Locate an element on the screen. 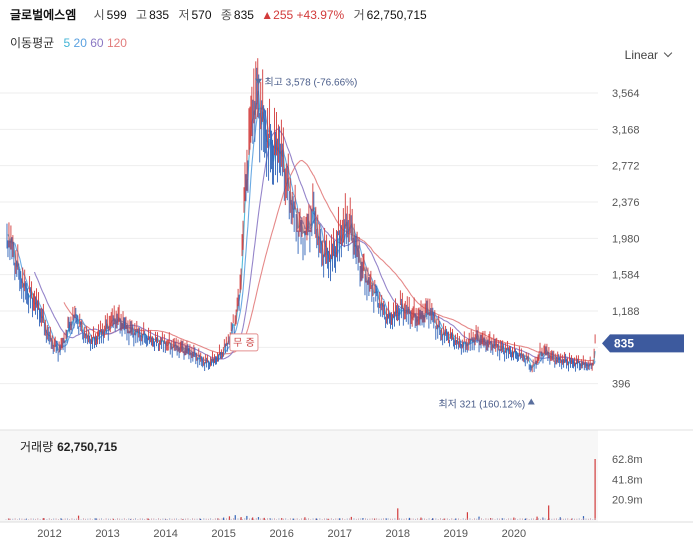 The image size is (693, 547). year-tick-label: 2018 is located at coordinates (398, 534).